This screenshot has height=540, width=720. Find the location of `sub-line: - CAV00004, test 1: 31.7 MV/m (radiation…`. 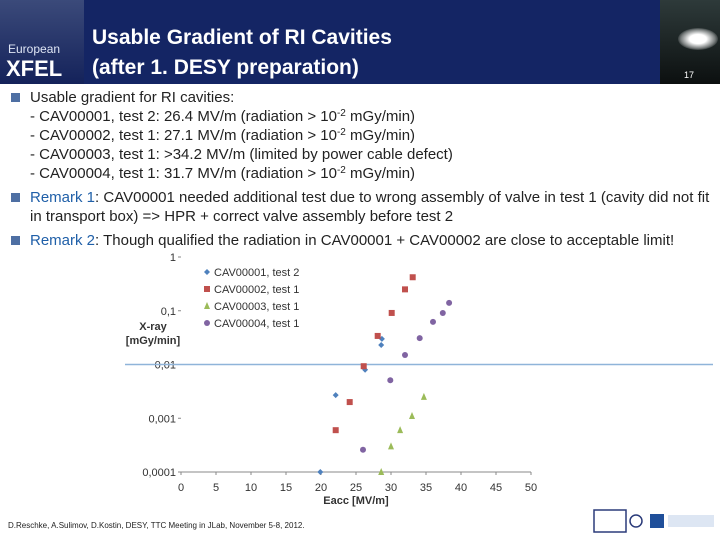

sub-line: - CAV00004, test 1: 31.7 MV/m (radiation… is located at coordinates (370, 173).